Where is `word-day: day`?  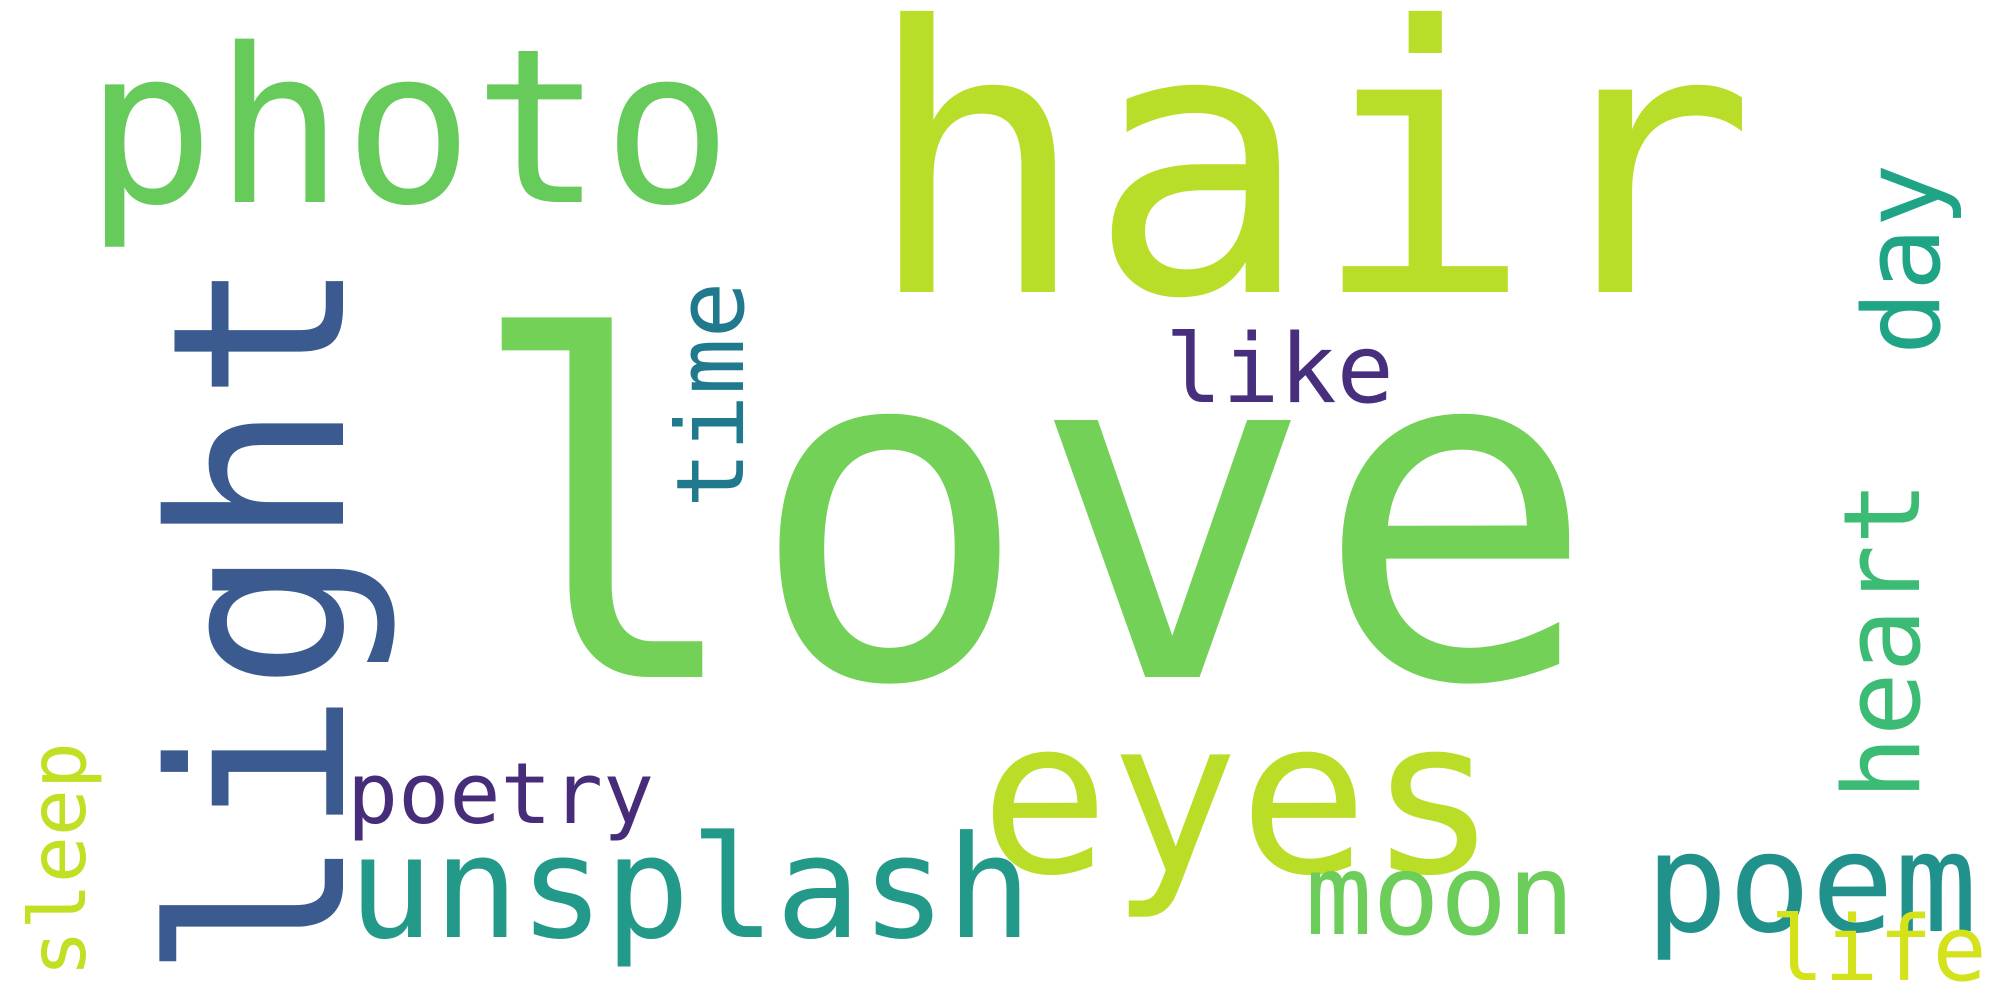 word-day: day is located at coordinates (1902, 259).